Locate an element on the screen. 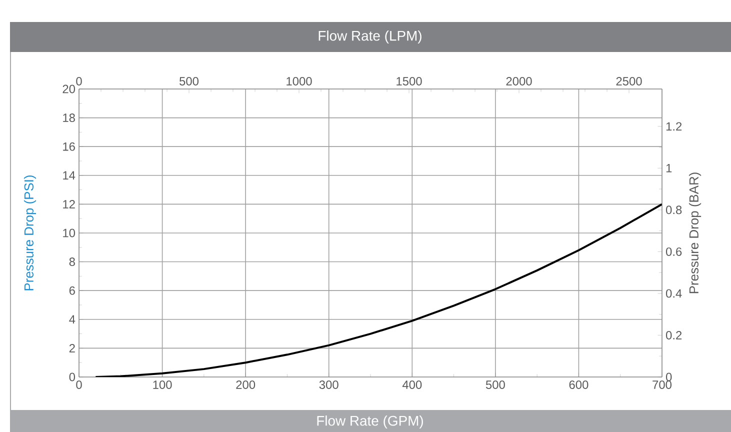 This screenshot has height=432, width=731. y-tick-label: 14 is located at coordinates (69, 175).